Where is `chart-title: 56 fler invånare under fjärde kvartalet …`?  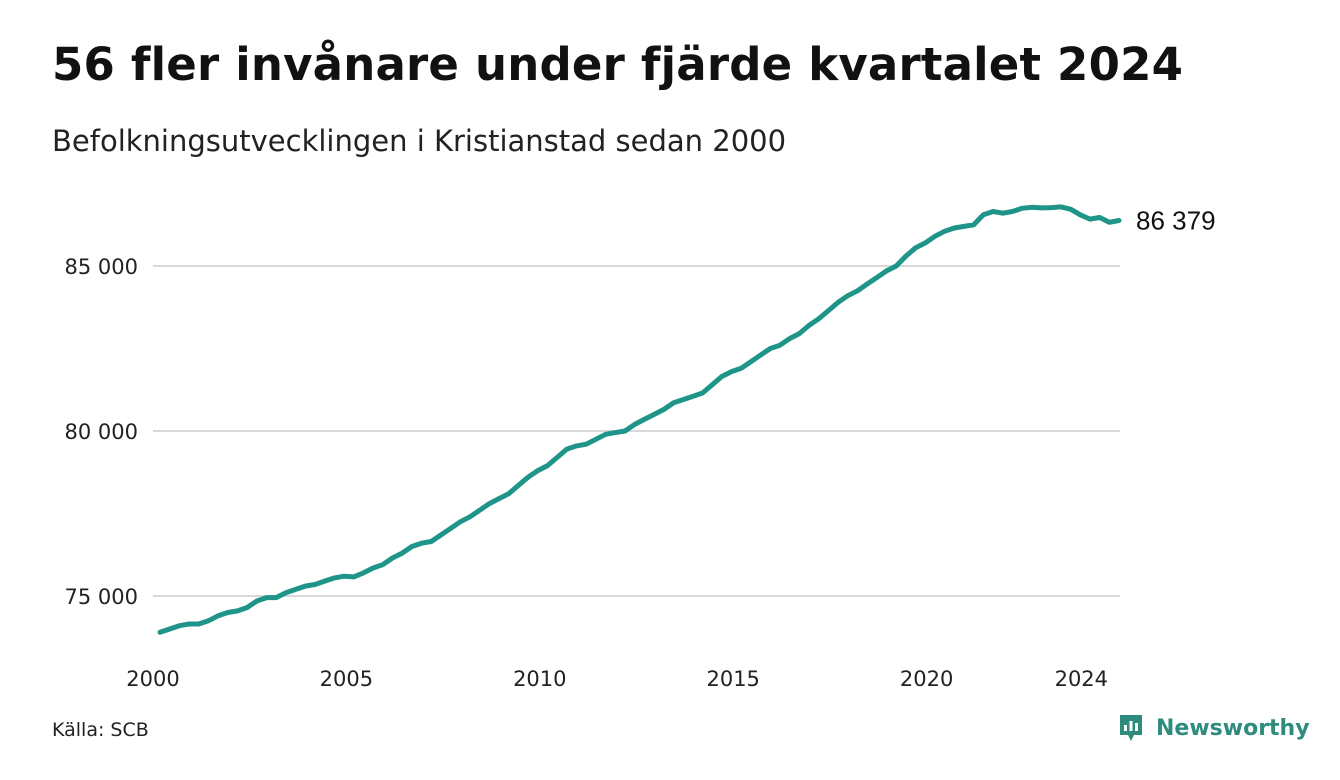 chart-title: 56 fler invånare under fjärde kvartalet … is located at coordinates (618, 64).